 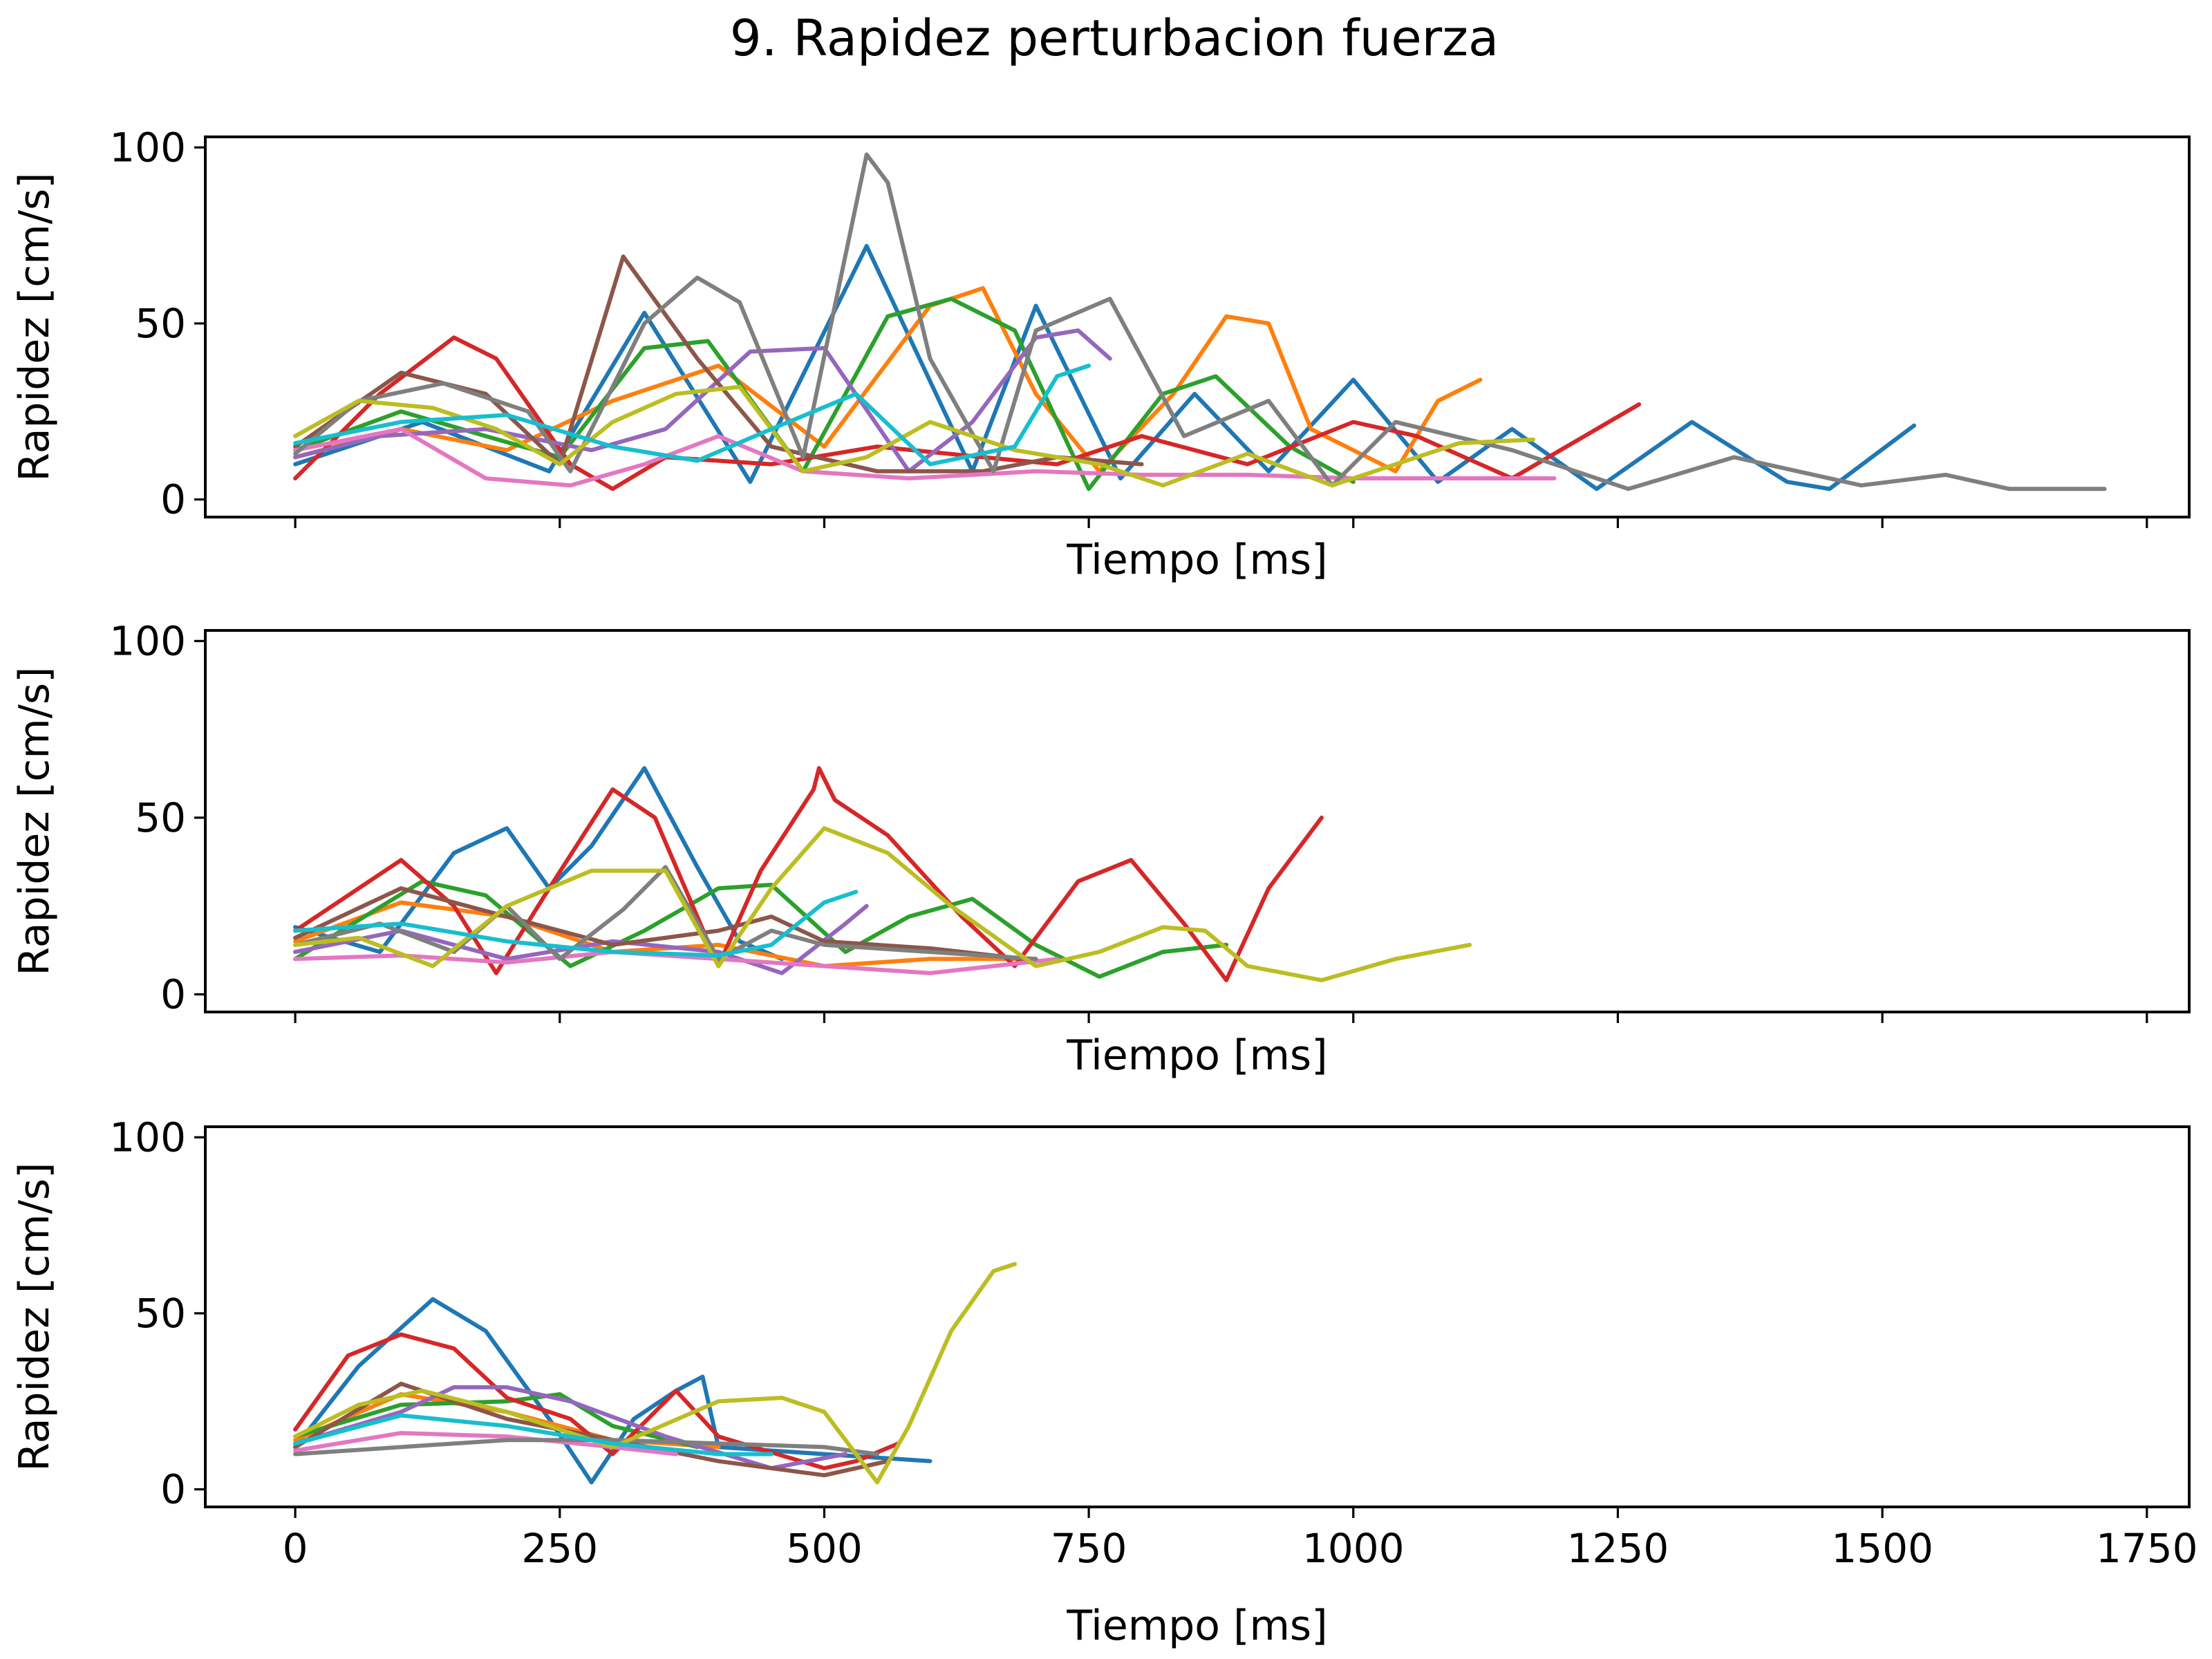 I want to click on subplot-3-y-tick-label: 100, so click(x=147, y=1138).